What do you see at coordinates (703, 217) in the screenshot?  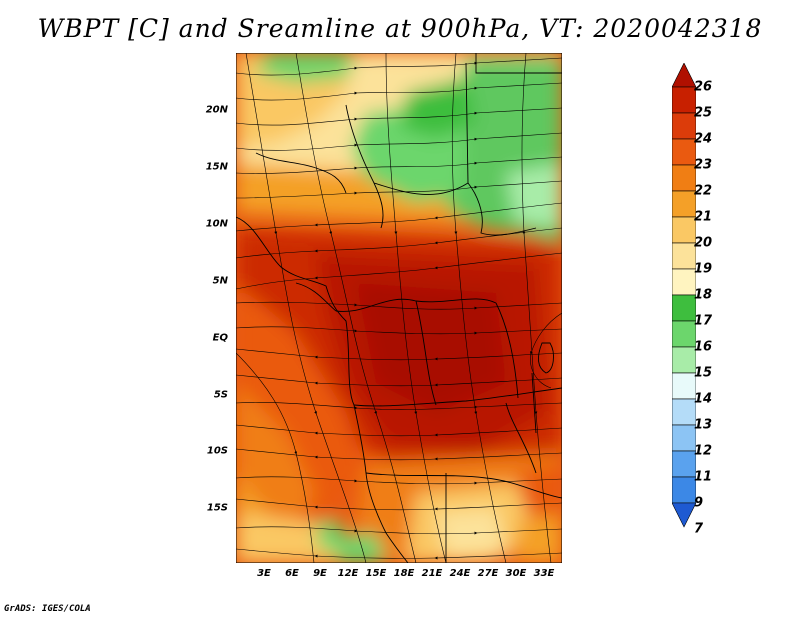 I see `colorbar-label: 21` at bounding box center [703, 217].